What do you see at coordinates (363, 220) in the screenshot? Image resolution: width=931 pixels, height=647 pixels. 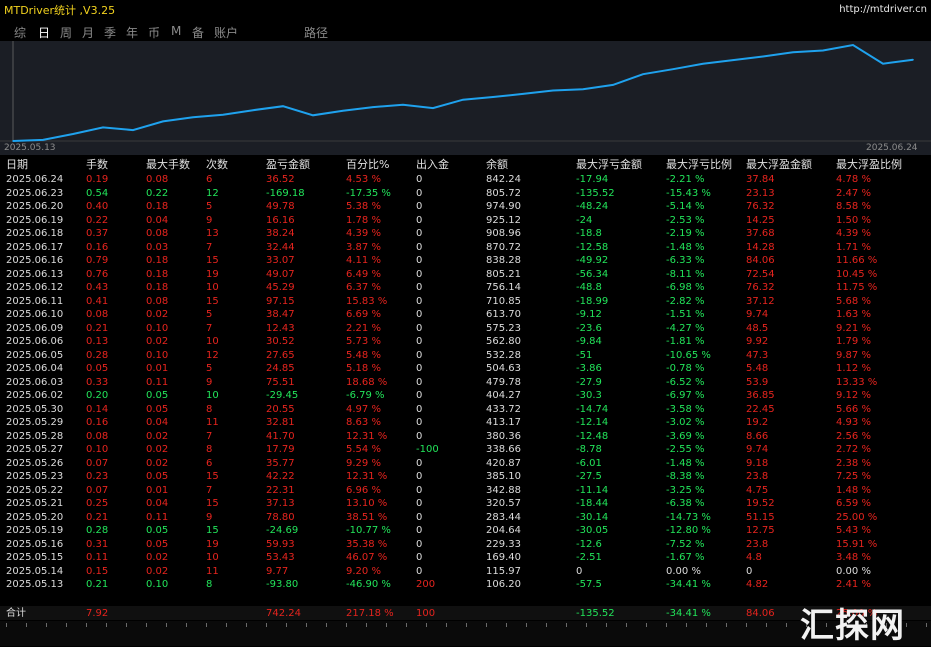 I see `table-cell: 1.78 %` at bounding box center [363, 220].